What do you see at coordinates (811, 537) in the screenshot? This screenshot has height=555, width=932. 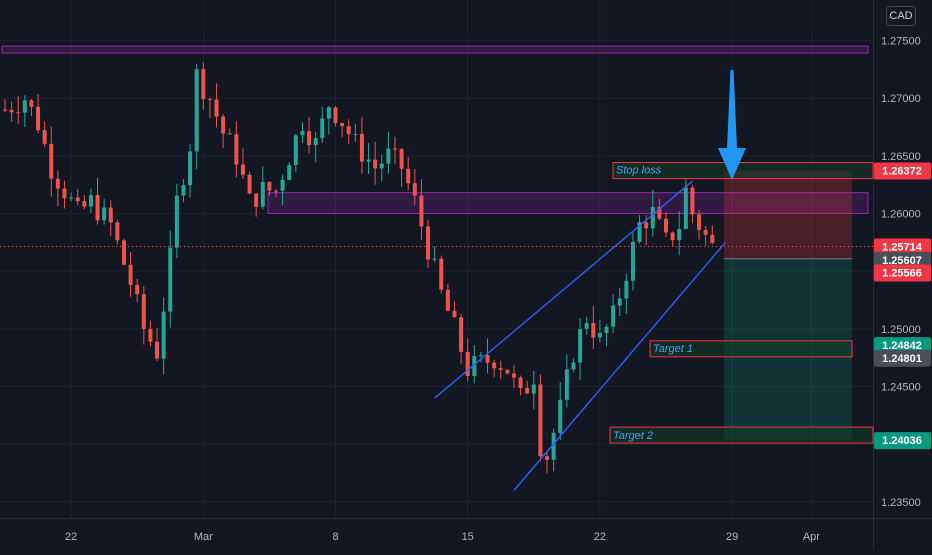 I see `time-tick-label: Apr` at bounding box center [811, 537].